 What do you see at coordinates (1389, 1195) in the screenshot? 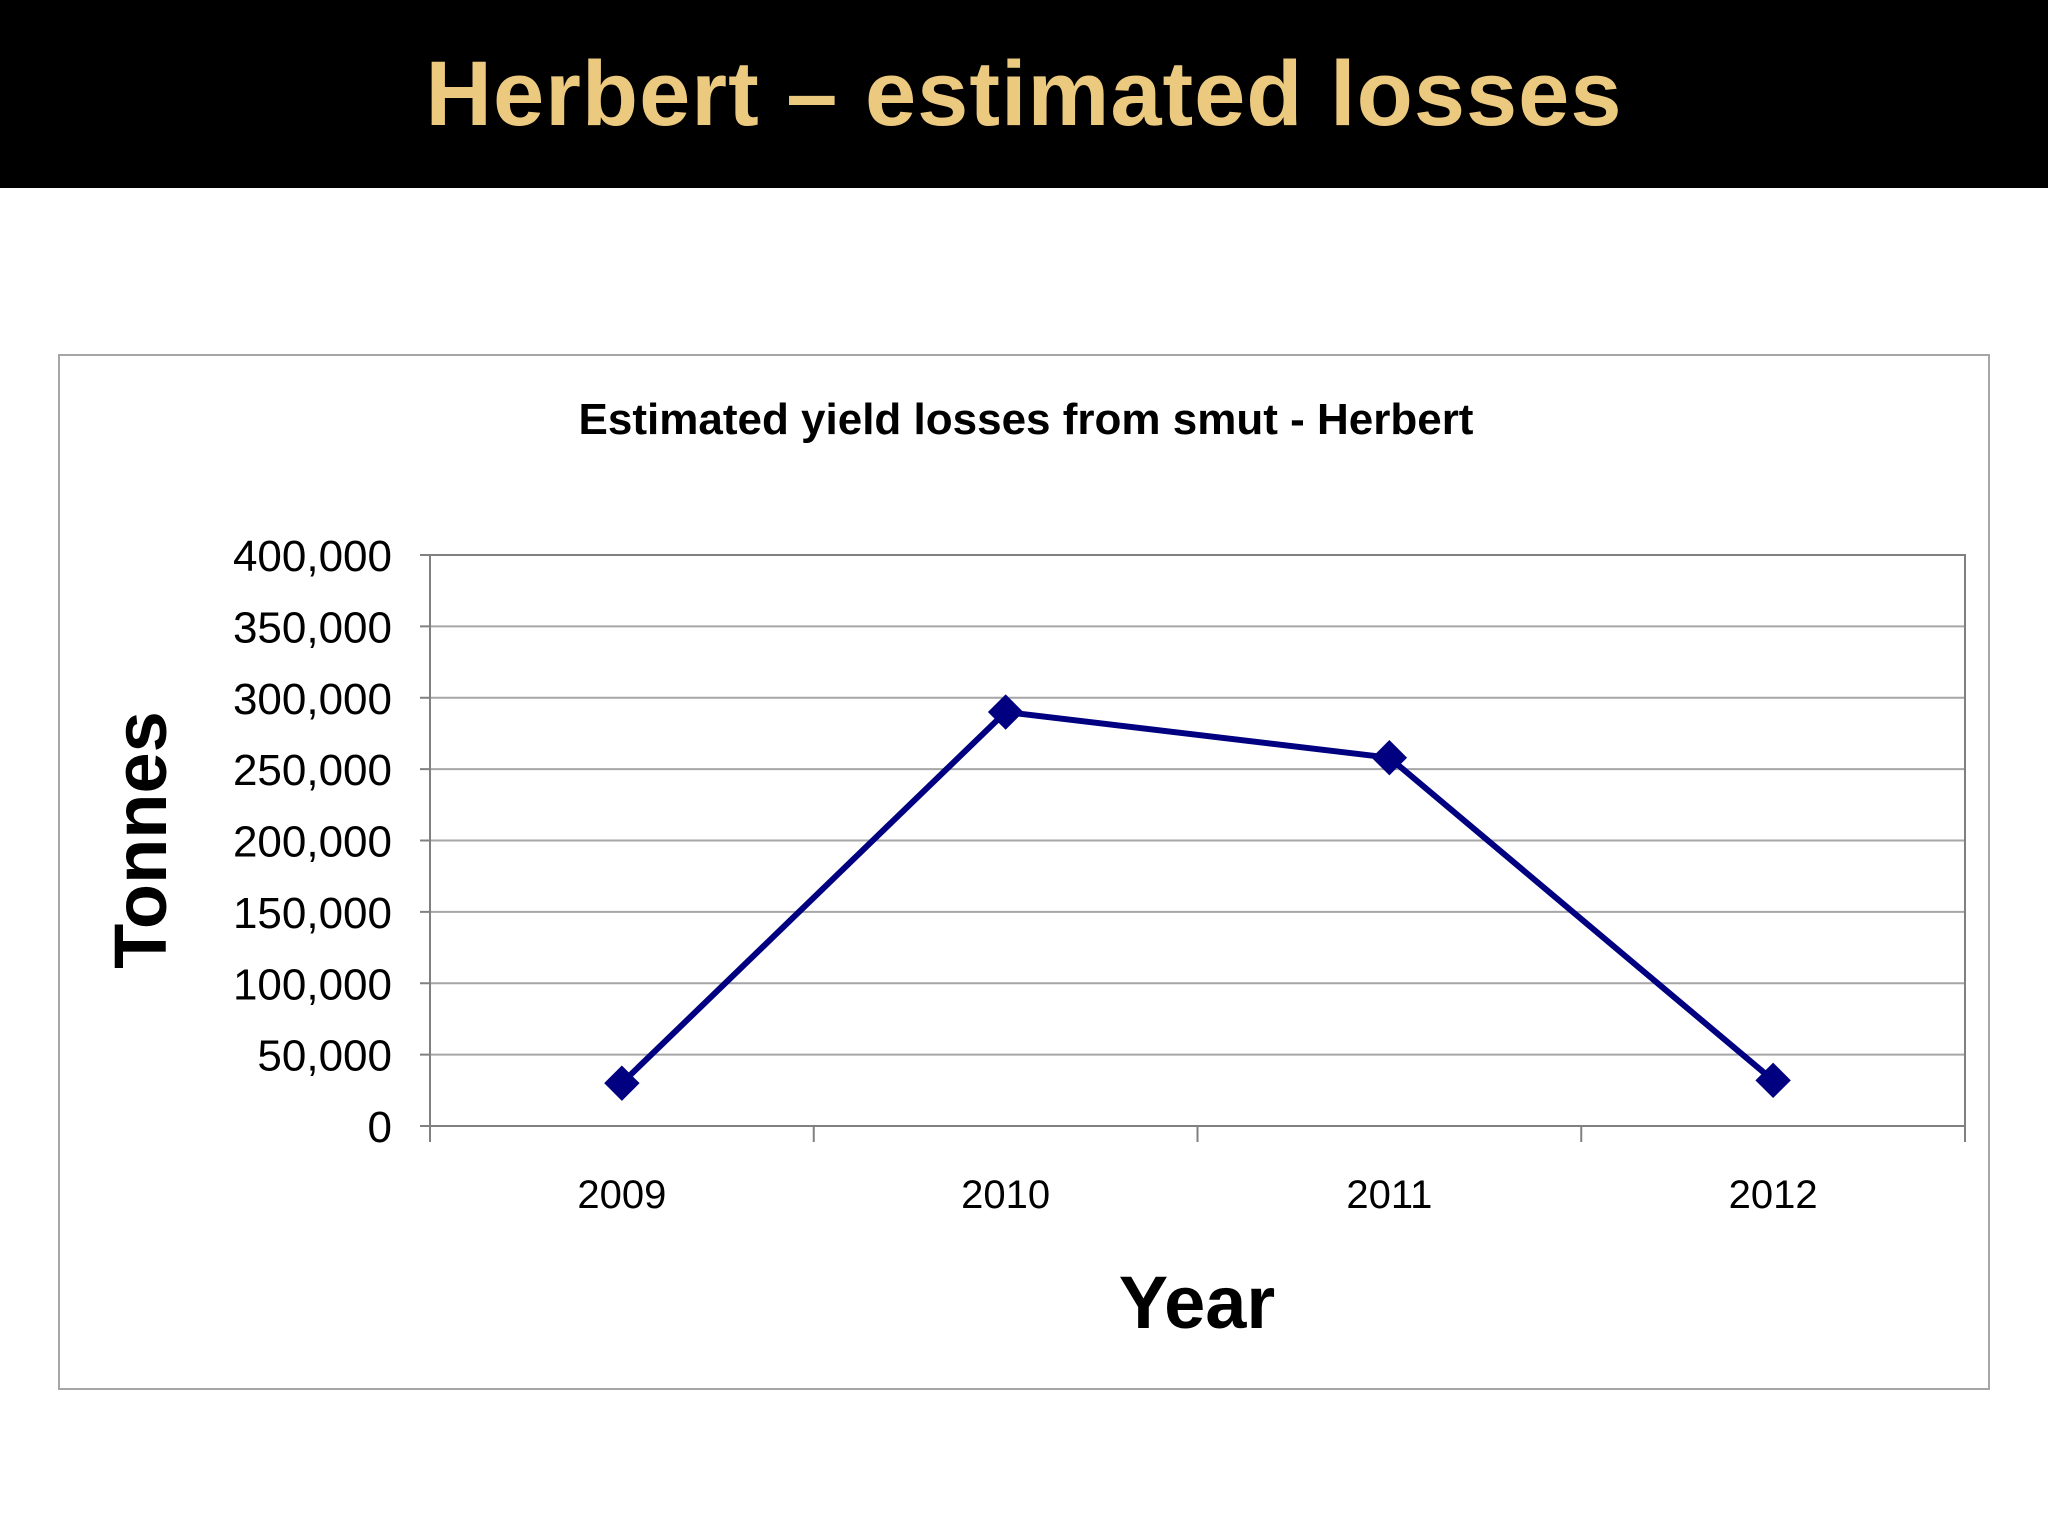
I see `x-tick-label: 2011` at bounding box center [1389, 1195].